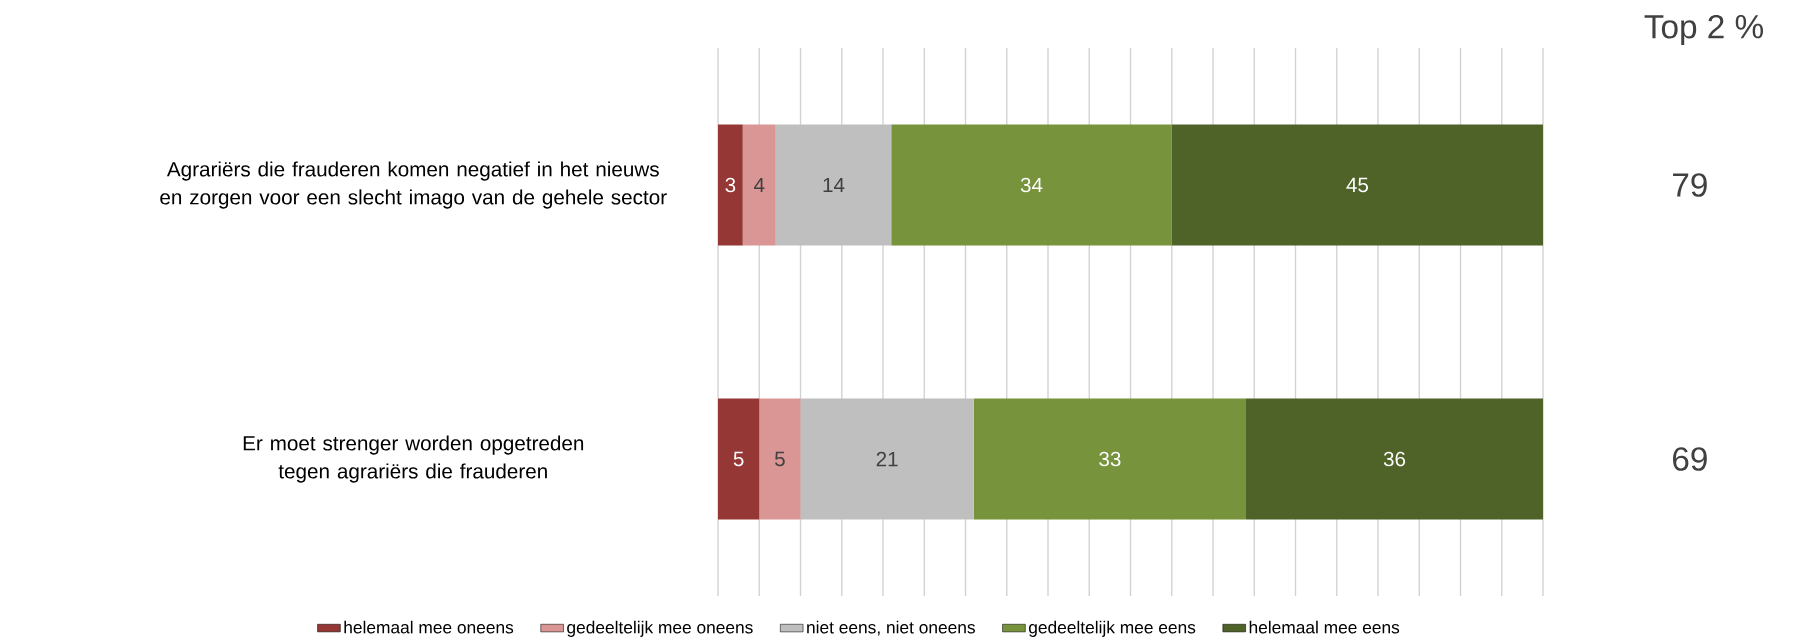 The height and width of the screenshot is (640, 1797). What do you see at coordinates (660, 628) in the screenshot?
I see `legend-label: gedeeltelijk mee oneens` at bounding box center [660, 628].